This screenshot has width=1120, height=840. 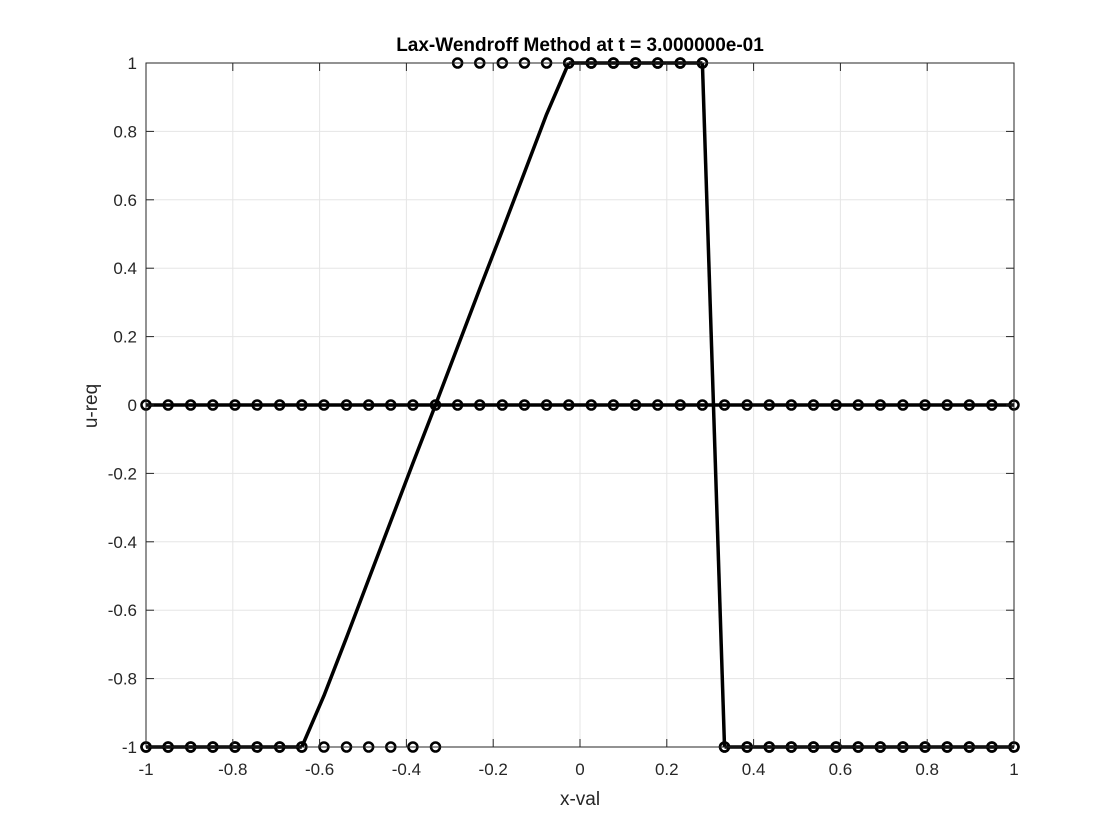 What do you see at coordinates (125, 200) in the screenshot?
I see `y-tick-label: 0.6` at bounding box center [125, 200].